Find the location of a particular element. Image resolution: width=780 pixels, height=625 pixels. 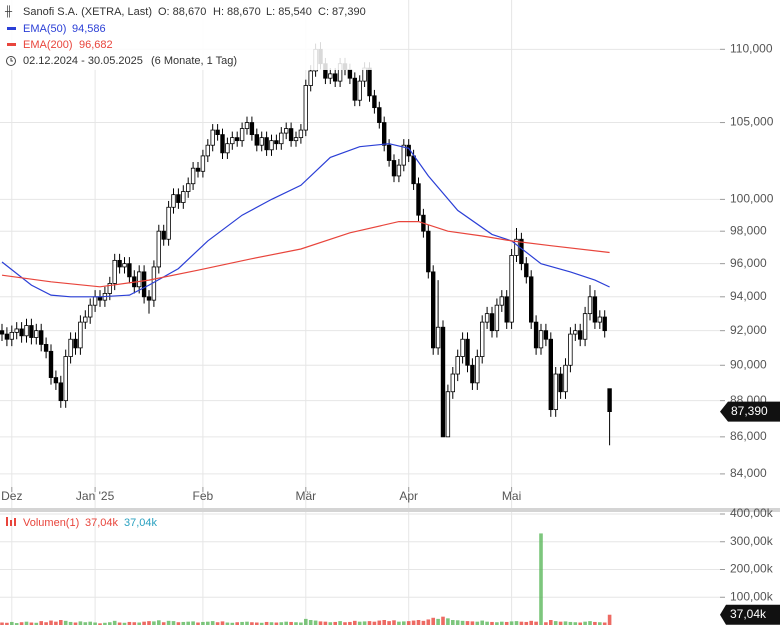

ohlc-close: C: 87,390 is located at coordinates (342, 12).